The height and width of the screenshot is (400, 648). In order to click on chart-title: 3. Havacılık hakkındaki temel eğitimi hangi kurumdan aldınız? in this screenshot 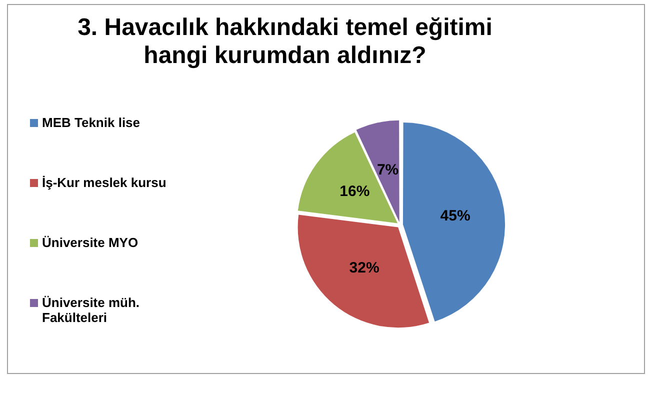, I will do `click(285, 42)`.